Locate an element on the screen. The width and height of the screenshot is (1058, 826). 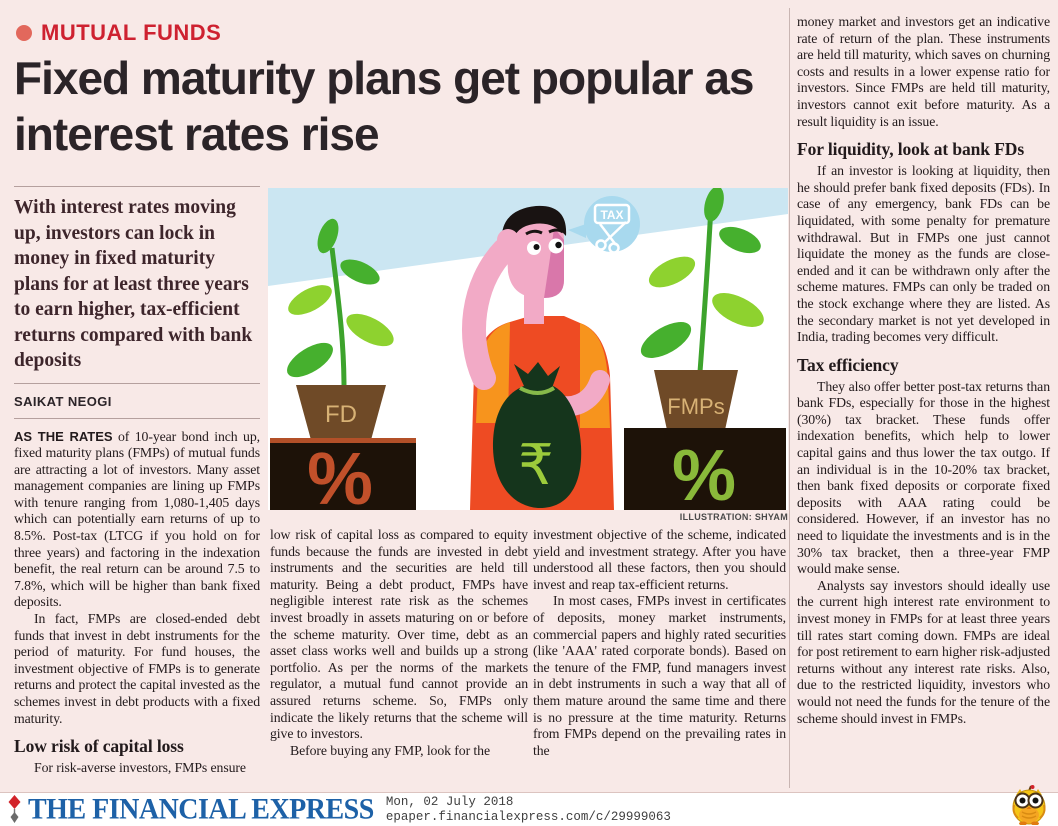
paragraph: For risk-averse investors, FMPs ensure is located at coordinates (140, 768).